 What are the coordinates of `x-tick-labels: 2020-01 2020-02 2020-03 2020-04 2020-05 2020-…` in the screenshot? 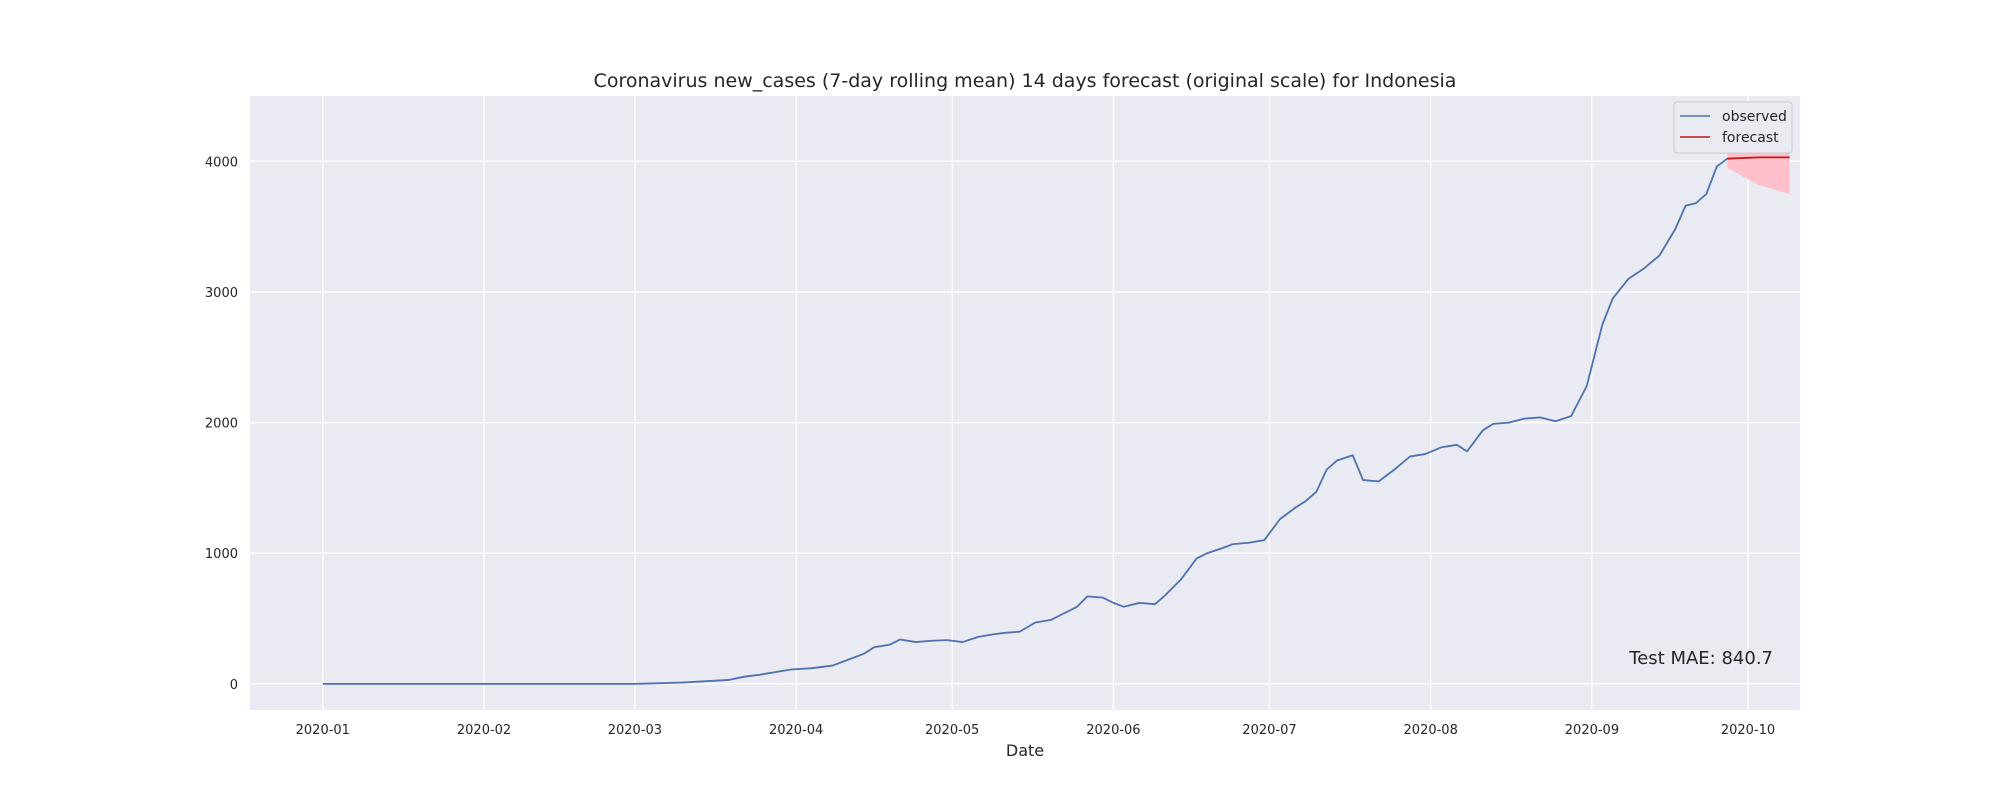 It's located at (1035, 730).